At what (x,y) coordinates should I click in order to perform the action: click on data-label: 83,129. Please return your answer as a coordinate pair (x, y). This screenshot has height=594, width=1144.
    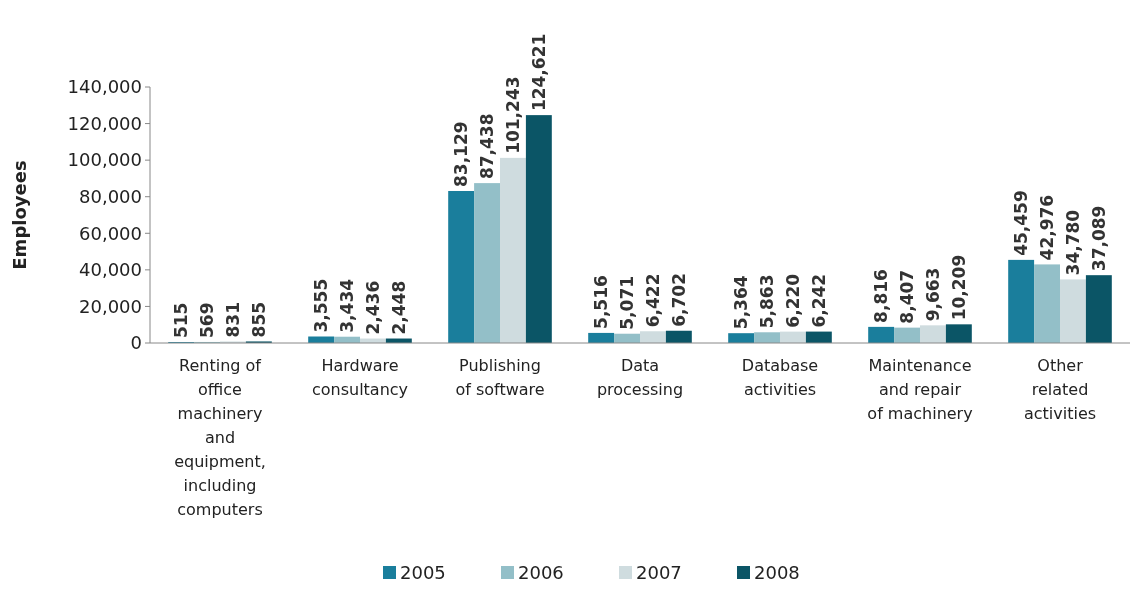
    Looking at the image, I should click on (461, 154).